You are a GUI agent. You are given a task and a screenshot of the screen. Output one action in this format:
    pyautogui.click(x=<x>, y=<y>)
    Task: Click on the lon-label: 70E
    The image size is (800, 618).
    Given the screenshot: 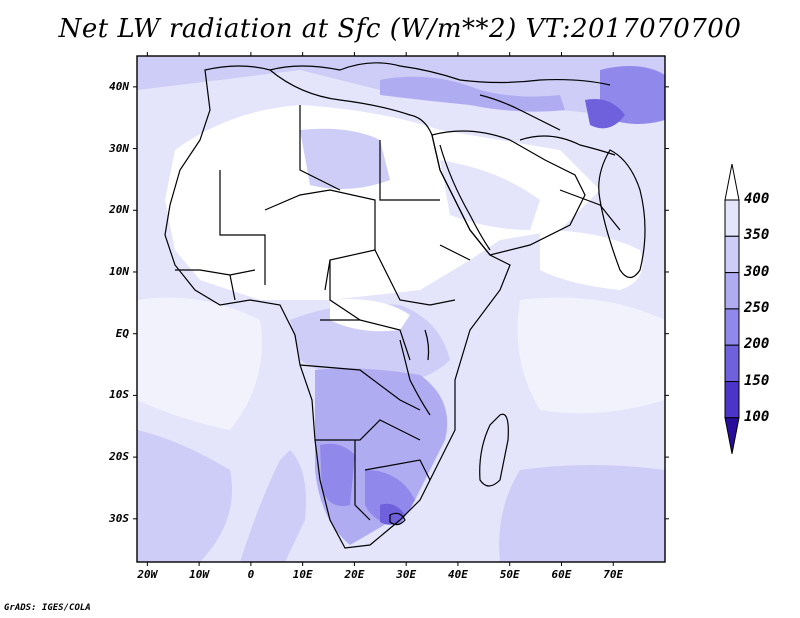 What is the action you would take?
    pyautogui.click(x=613, y=574)
    